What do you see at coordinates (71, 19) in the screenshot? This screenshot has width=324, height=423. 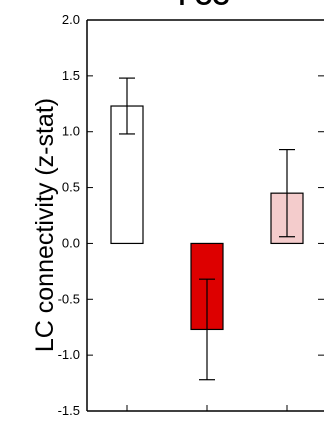 I see `y-tick-label-0: 2.0` at bounding box center [71, 19].